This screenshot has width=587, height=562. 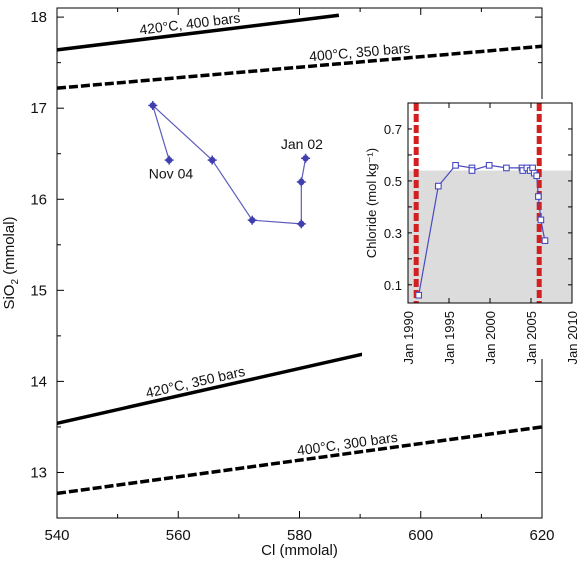 I want to click on inset-x-tick-label: Jan 1990, so click(x=408, y=338).